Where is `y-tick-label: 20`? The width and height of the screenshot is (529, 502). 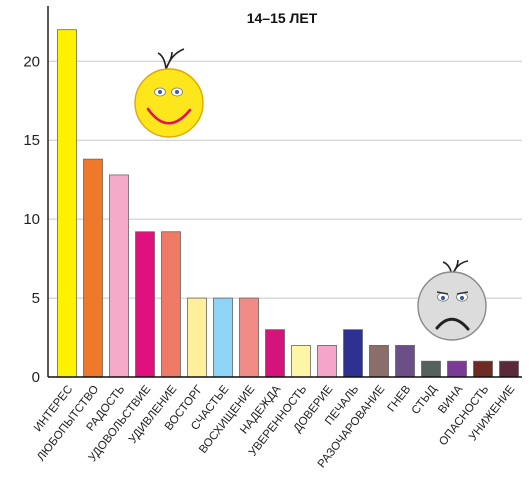 y-tick-label: 20 is located at coordinates (31, 61).